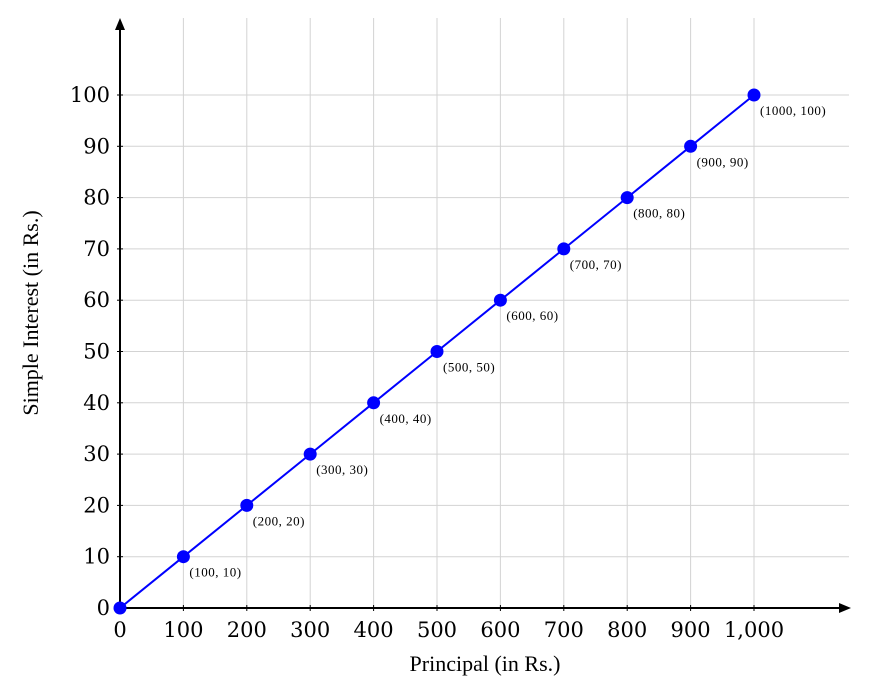 The width and height of the screenshot is (879, 699). Describe the element at coordinates (120, 24) in the screenshot. I see `y-axis-arrow-icon` at that location.